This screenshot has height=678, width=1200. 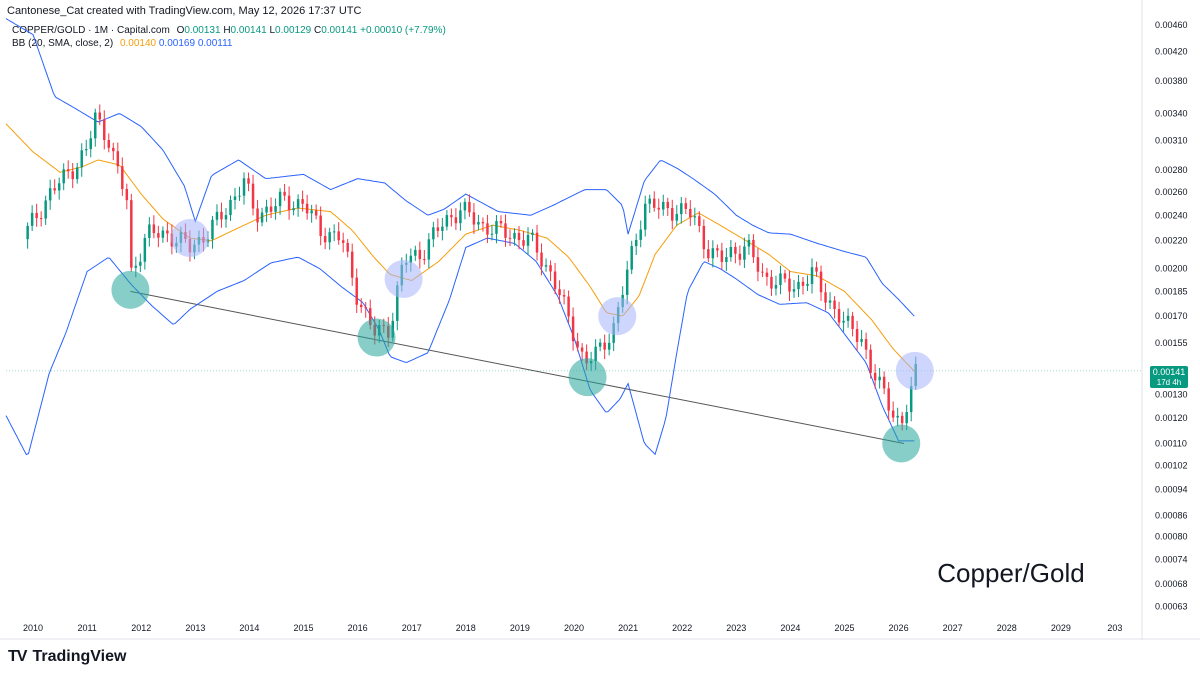 What do you see at coordinates (335, 30) in the screenshot?
I see `ohlc-close: C0.00141` at bounding box center [335, 30].